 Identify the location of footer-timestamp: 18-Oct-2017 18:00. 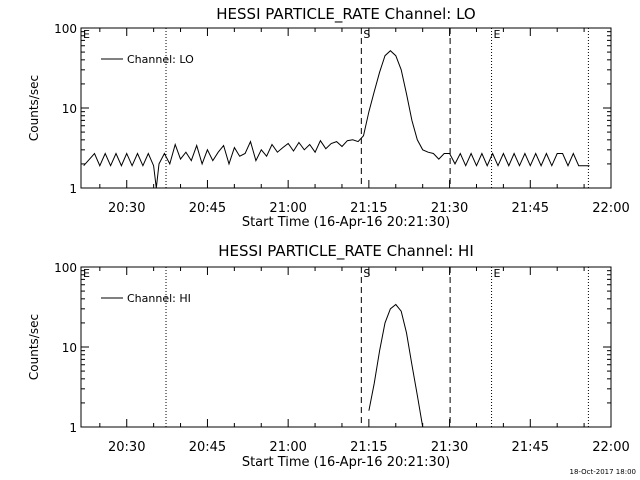
(602, 472).